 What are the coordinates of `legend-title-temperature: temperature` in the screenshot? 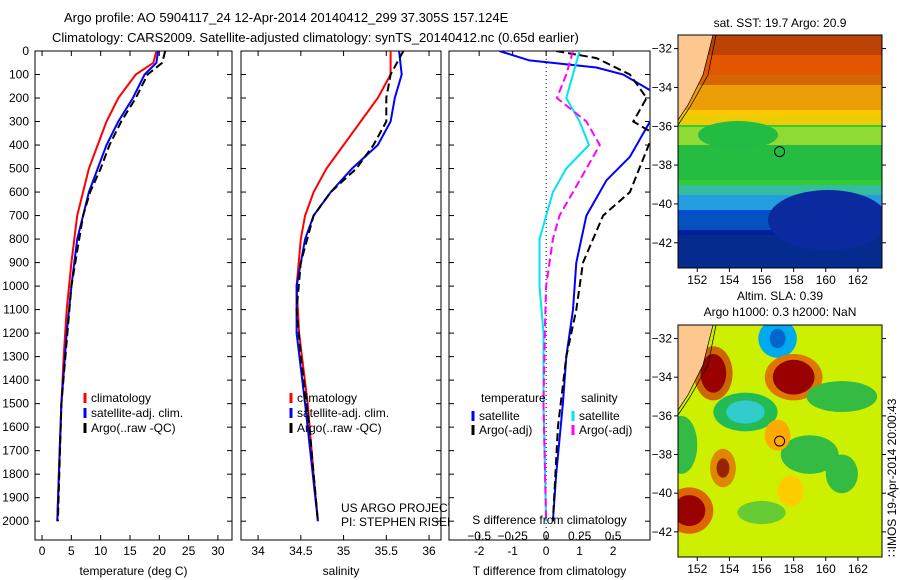 It's located at (513, 398).